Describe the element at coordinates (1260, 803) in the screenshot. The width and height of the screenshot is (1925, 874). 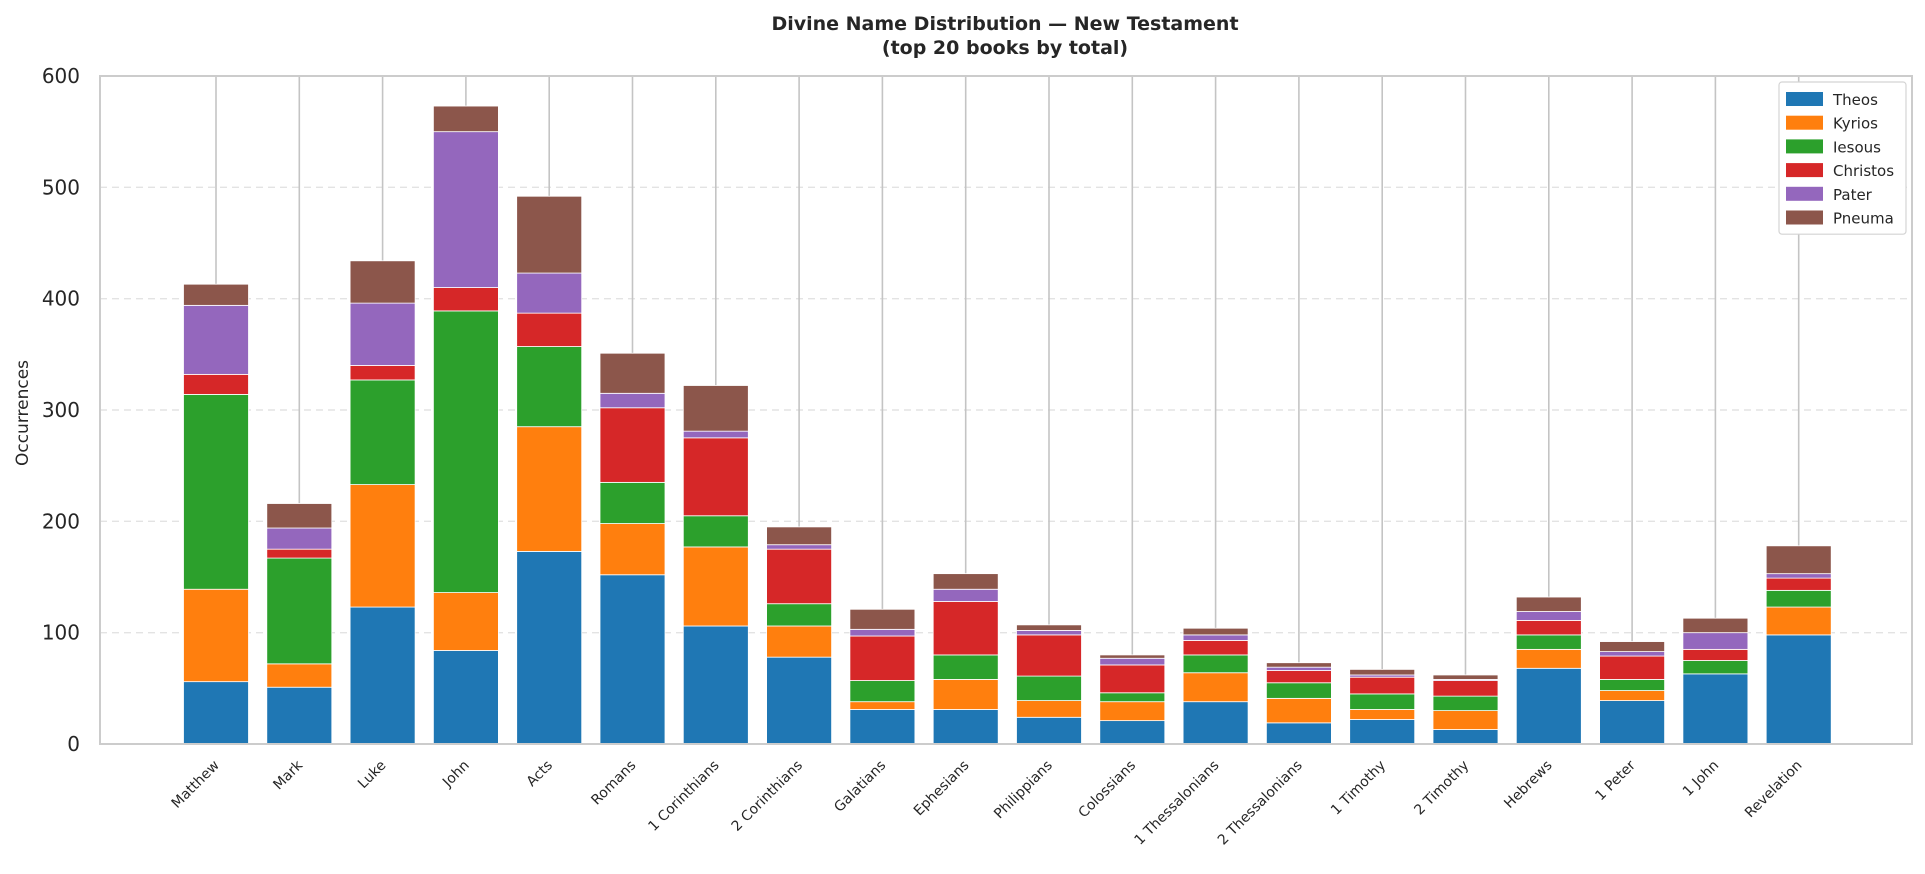
I see `x-tick-label: 2 Thessalonians` at that location.